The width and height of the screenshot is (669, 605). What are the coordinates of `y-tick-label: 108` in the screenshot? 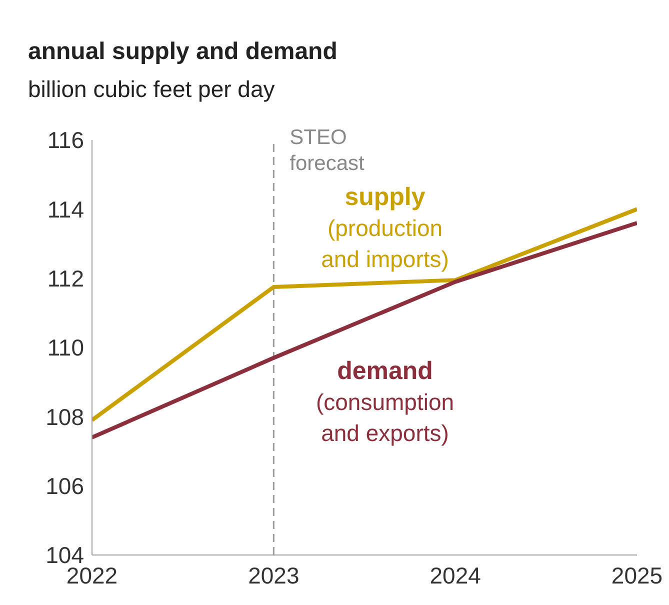 It's located at (65, 417).